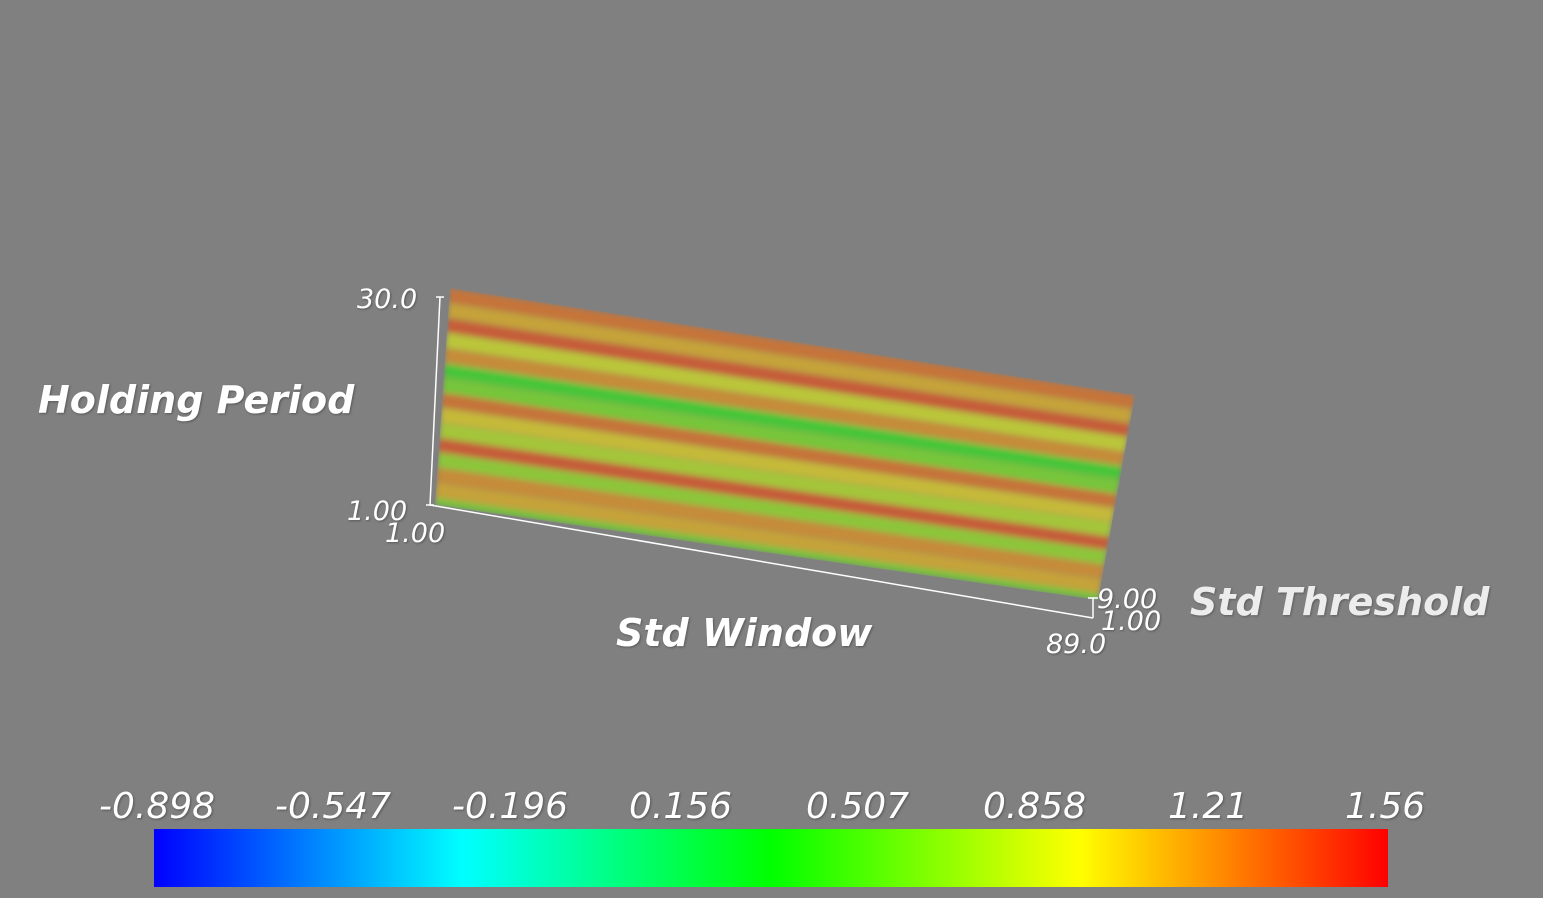 Image resolution: width=1543 pixels, height=898 pixels. What do you see at coordinates (1340, 602) in the screenshot?
I see `z-axis-title: Std Threshold` at bounding box center [1340, 602].